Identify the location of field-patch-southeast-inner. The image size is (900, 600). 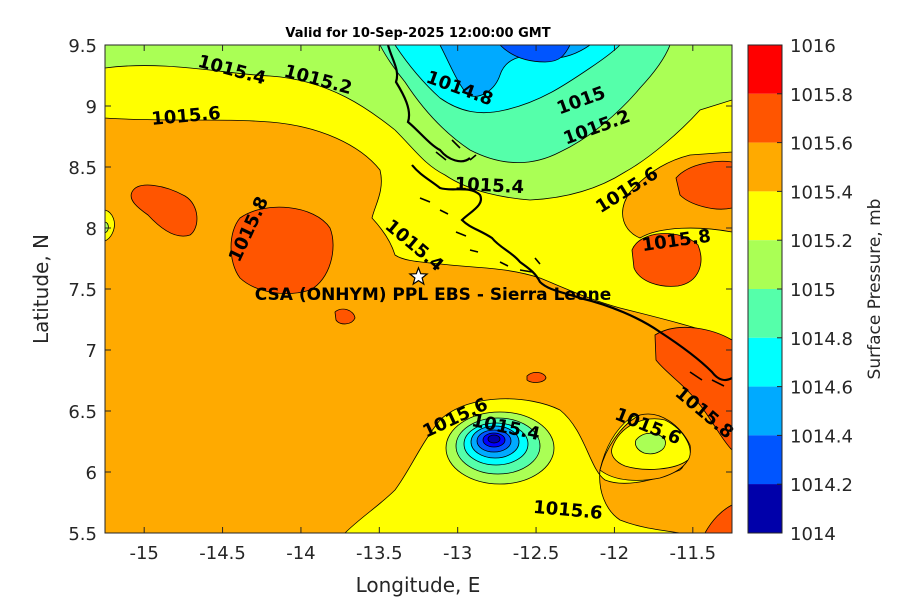
(650, 443).